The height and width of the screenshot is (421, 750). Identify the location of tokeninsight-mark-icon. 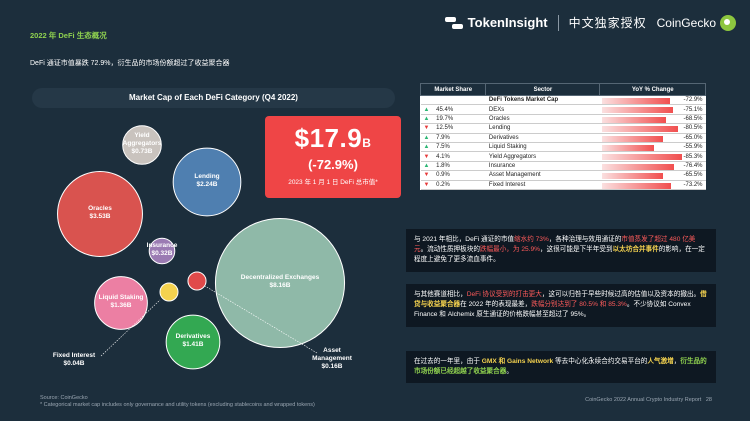
(453, 22).